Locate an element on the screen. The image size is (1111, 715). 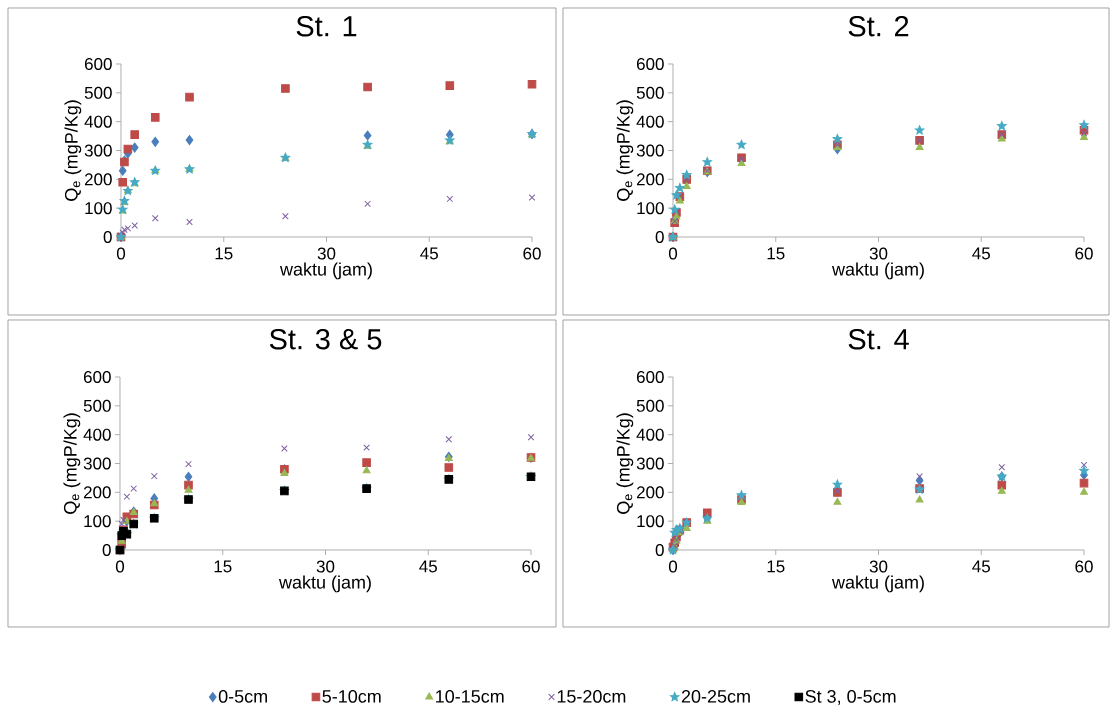
legend-label: 15-20cm is located at coordinates (591, 696).